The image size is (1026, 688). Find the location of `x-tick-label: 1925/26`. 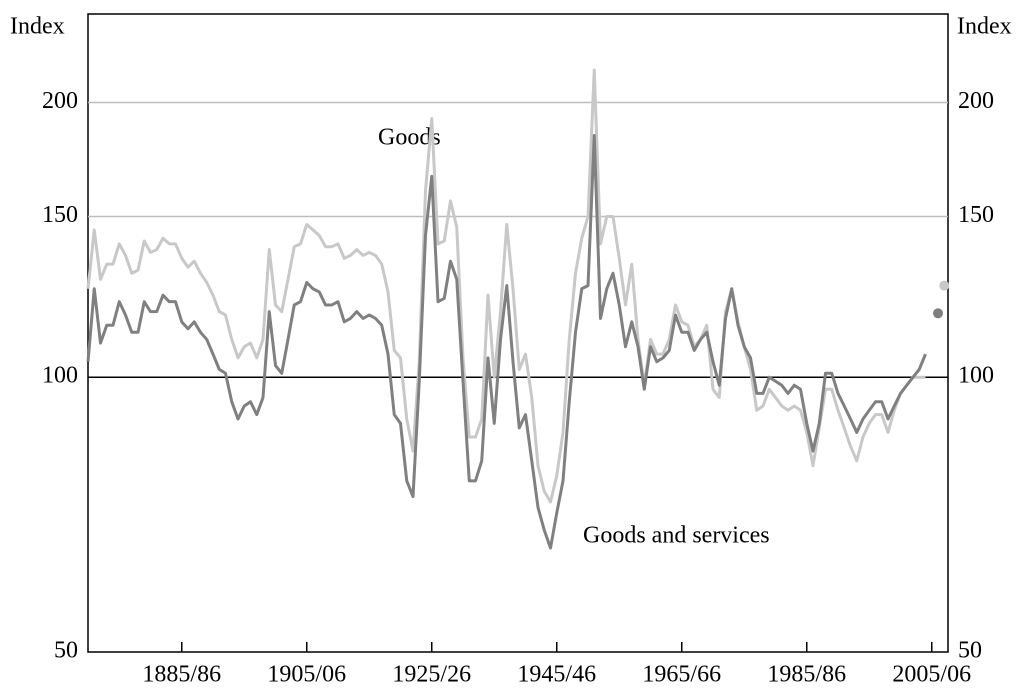

x-tick-label: 1925/26 is located at coordinates (431, 675).